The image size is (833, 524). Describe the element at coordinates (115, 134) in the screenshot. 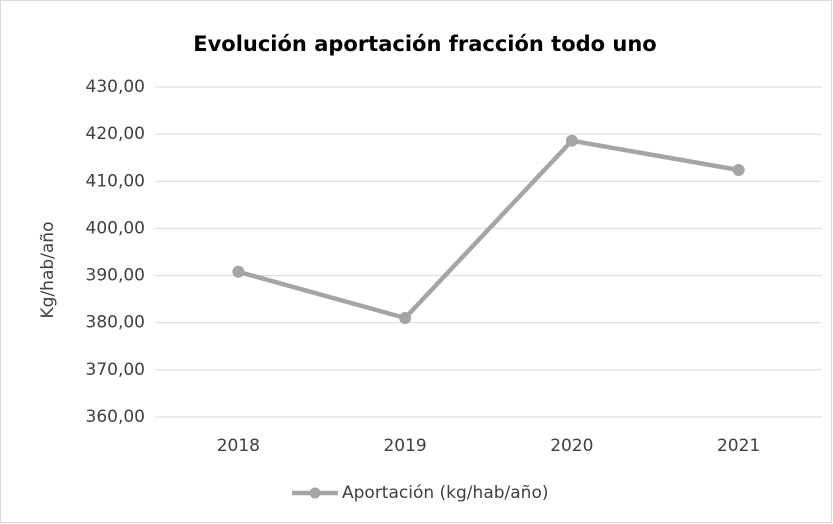

I see `y-tick-label: 420,00` at that location.